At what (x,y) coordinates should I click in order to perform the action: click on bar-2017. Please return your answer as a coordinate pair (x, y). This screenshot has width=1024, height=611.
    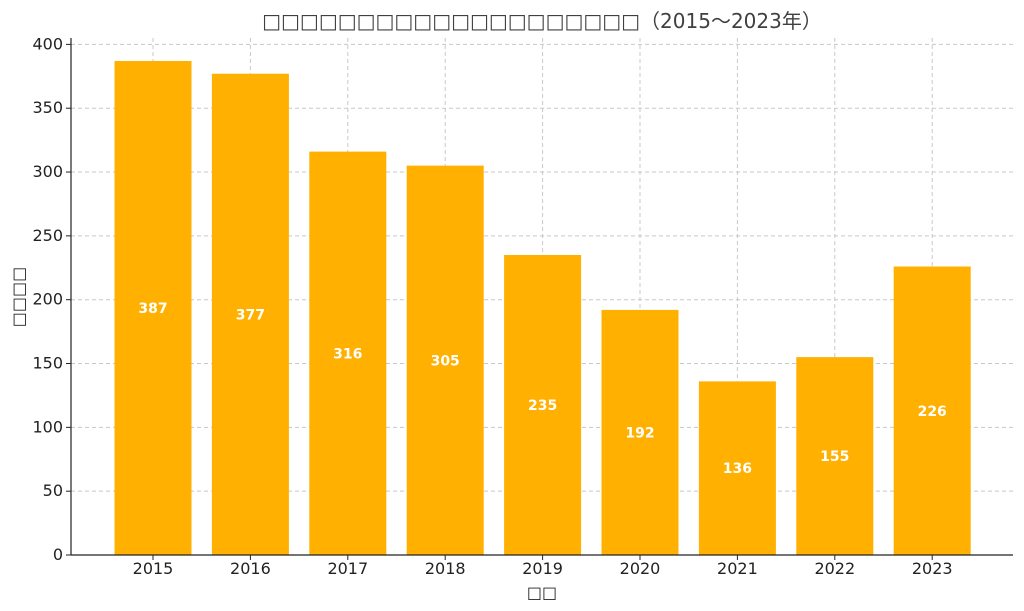
    Looking at the image, I should click on (348, 353).